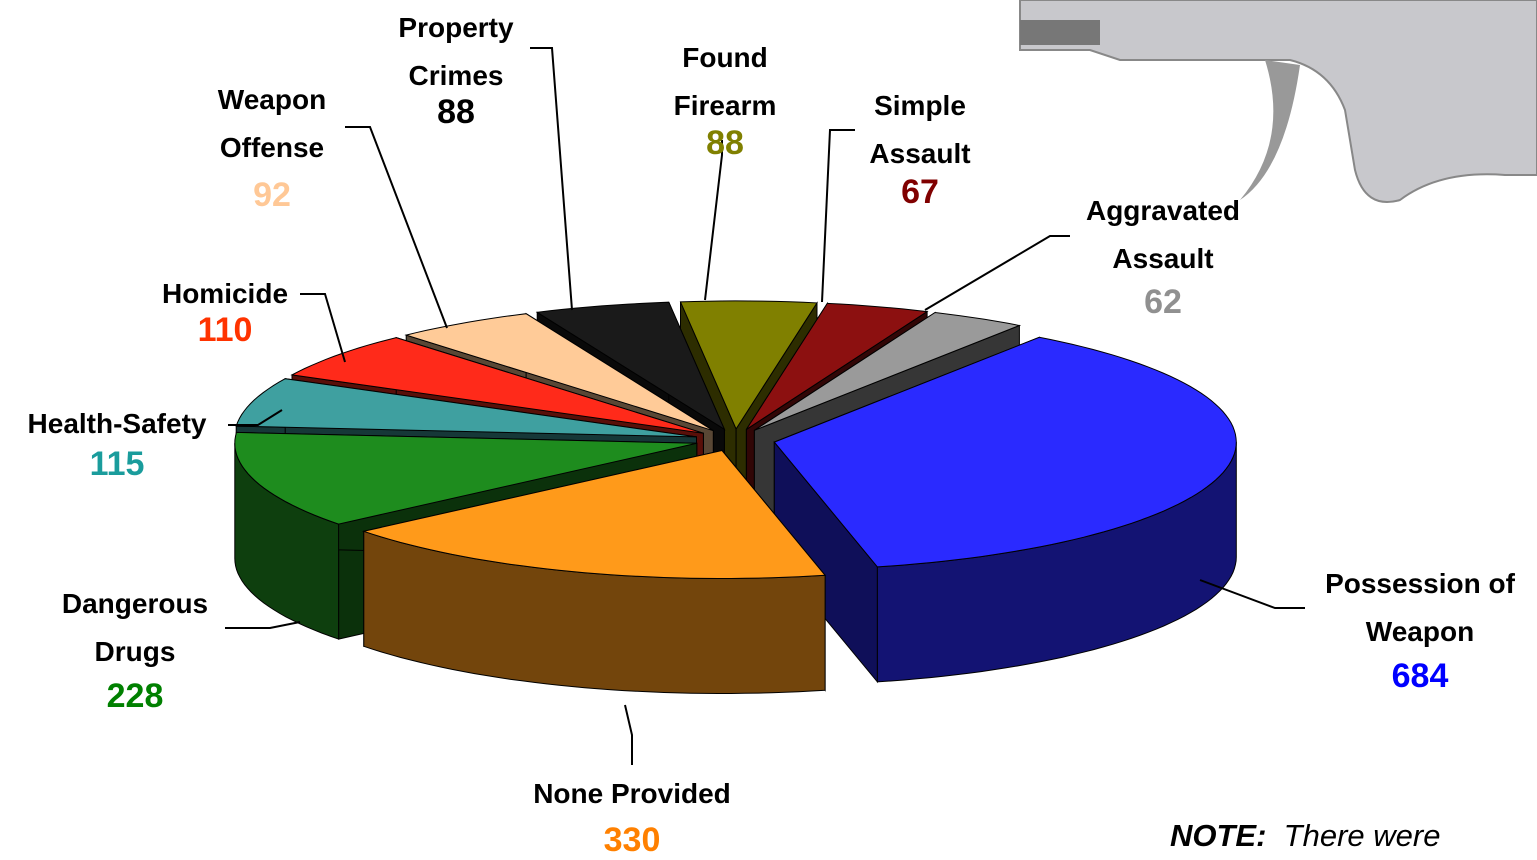  Describe the element at coordinates (117, 464) in the screenshot. I see `value-label: 115` at that location.